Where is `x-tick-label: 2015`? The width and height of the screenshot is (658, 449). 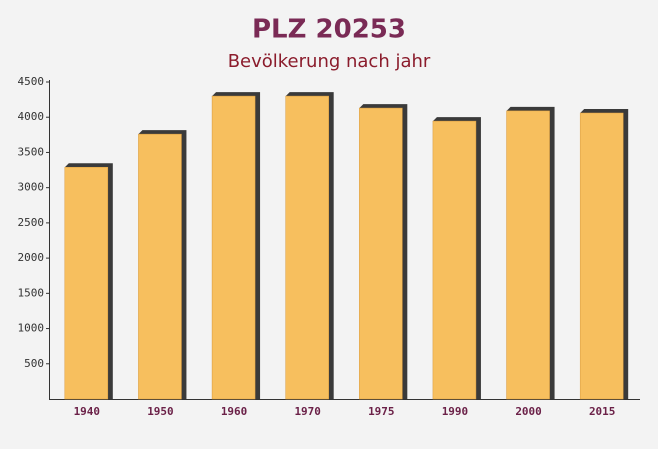
x-tick-label: 2015 is located at coordinates (602, 411).